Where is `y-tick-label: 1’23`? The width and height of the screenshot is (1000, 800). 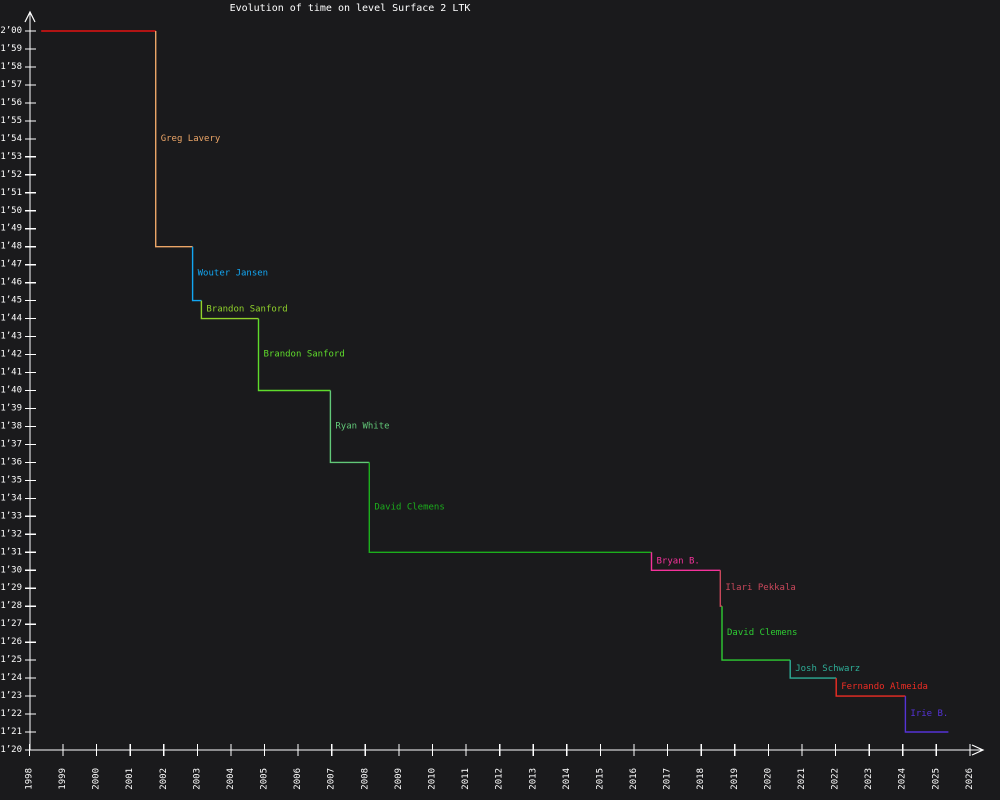
y-tick-label: 1’23 is located at coordinates (11, 696).